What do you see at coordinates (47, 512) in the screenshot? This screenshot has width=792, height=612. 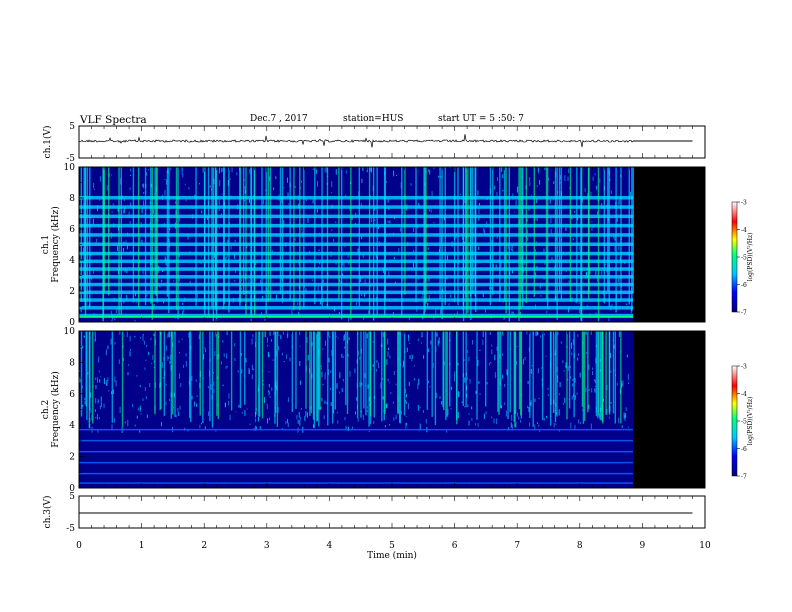 I see `y-axis-label: ch.3(V)` at bounding box center [47, 512].